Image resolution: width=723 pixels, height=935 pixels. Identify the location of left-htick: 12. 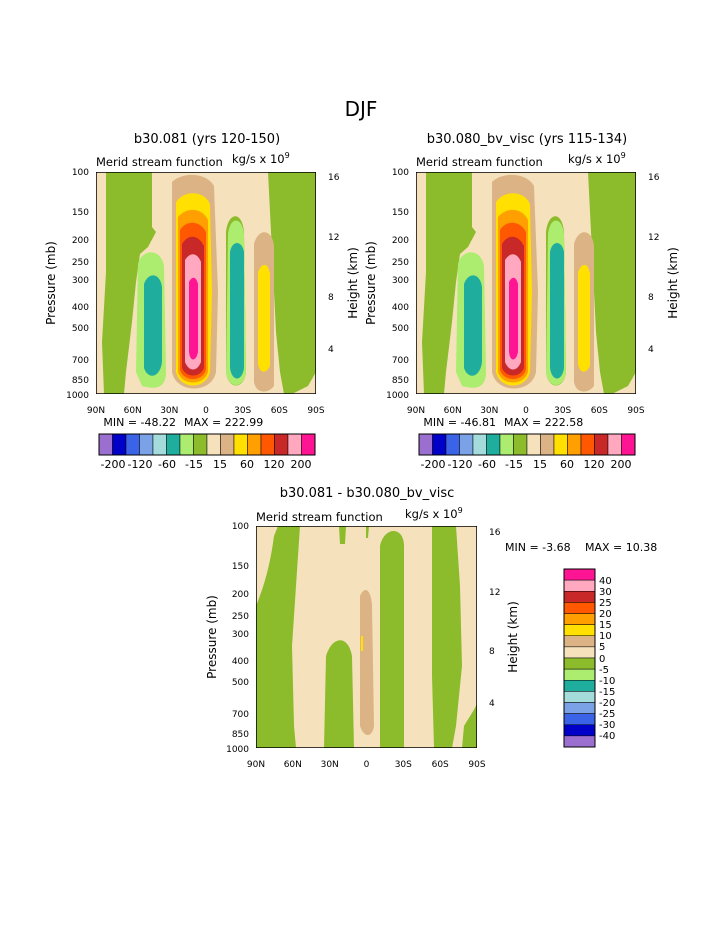
(333, 238).